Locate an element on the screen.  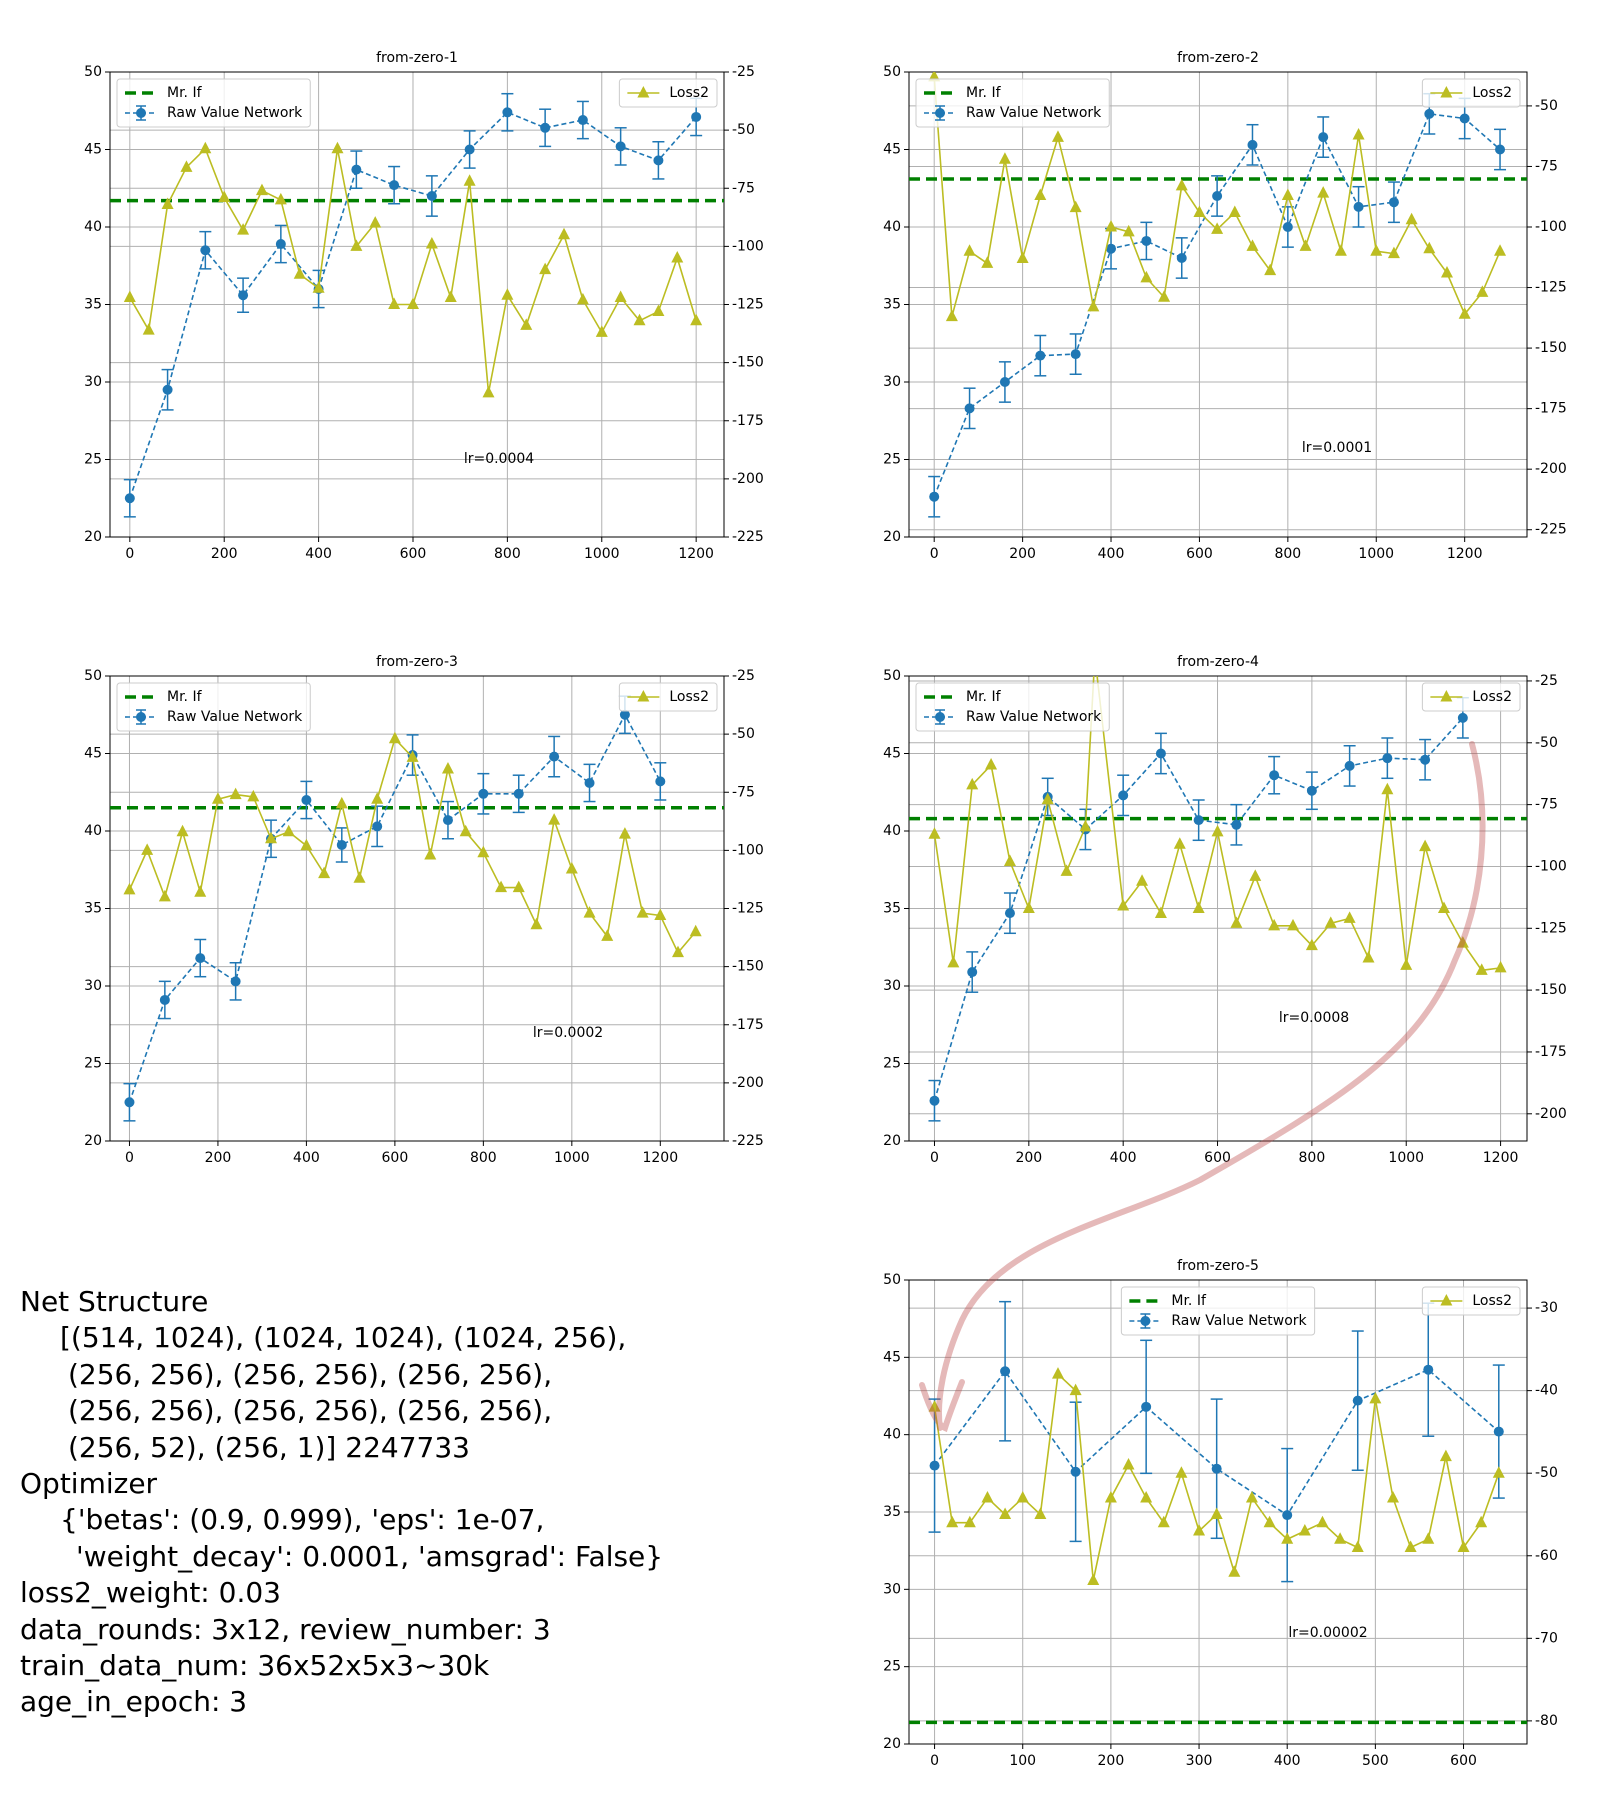
y-tick-label: 40 is located at coordinates (892, 1435).